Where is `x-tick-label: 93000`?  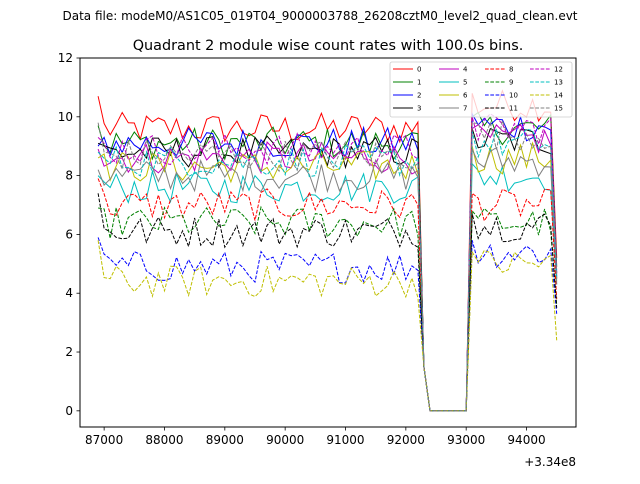 x-tick-label: 93000 is located at coordinates (466, 440).